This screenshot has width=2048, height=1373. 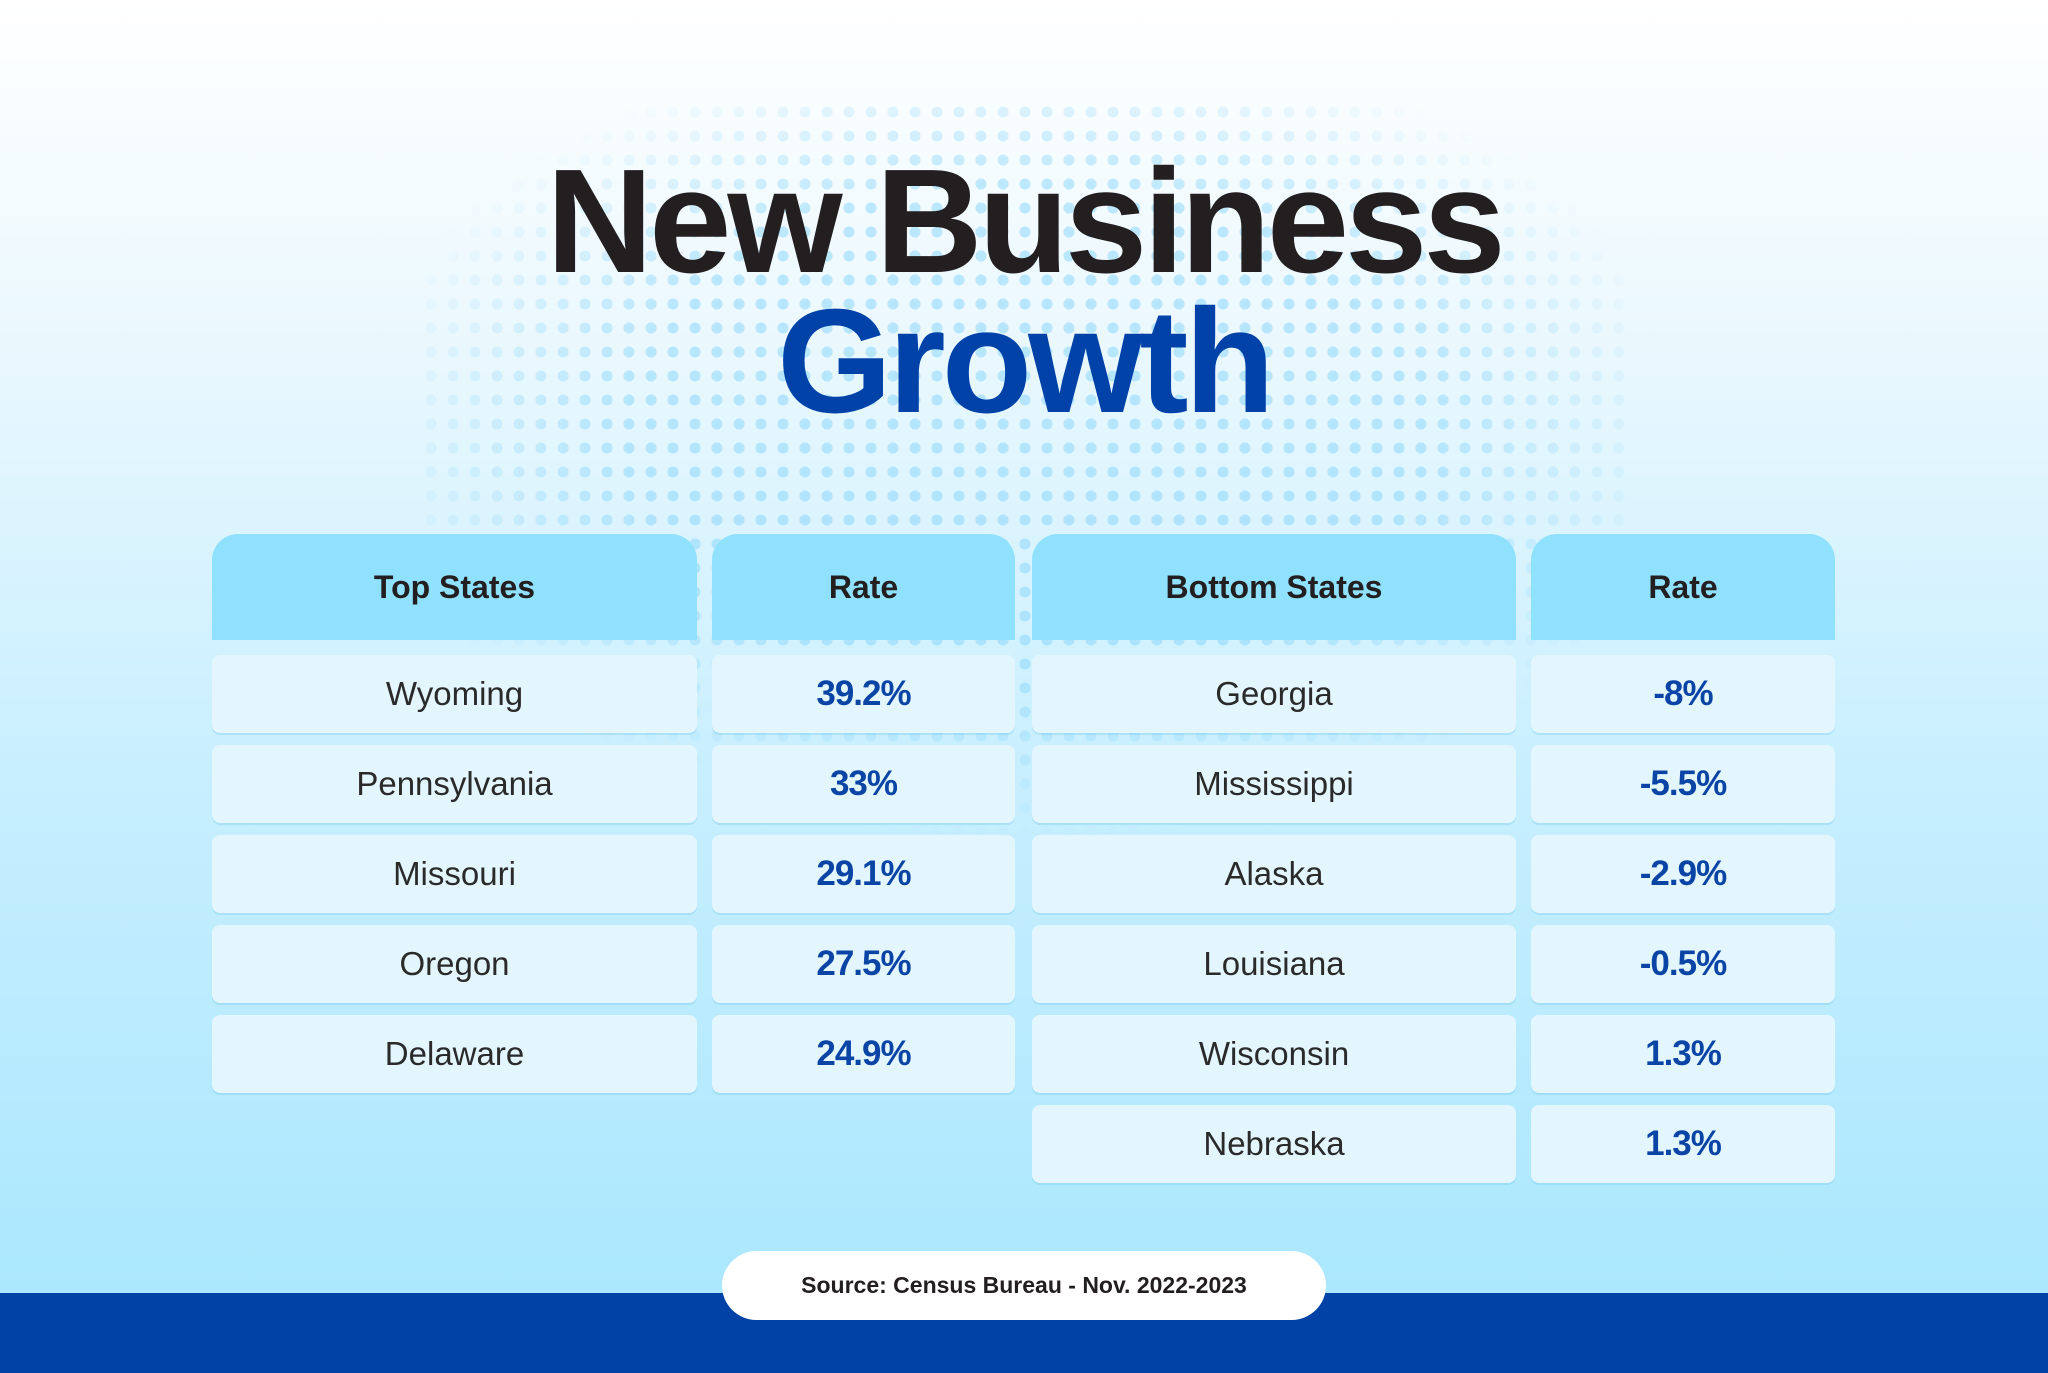 What do you see at coordinates (1024, 1285) in the screenshot?
I see `source-pill: Source: Census Bureau - Nov. 2022-2023` at bounding box center [1024, 1285].